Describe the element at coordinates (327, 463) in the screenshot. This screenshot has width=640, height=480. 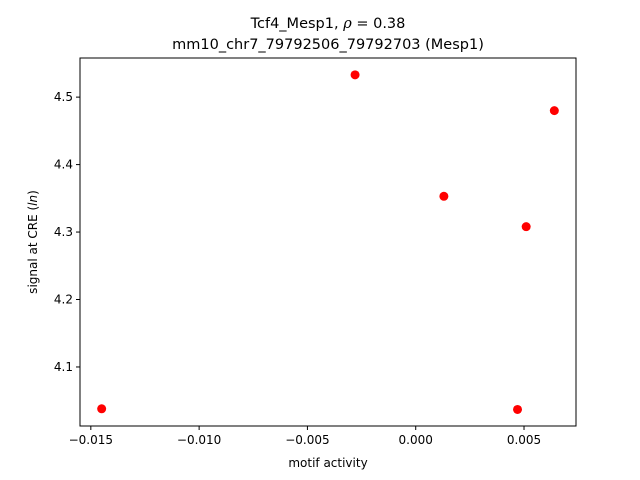
I see `x-axis-label: motif activity` at that location.